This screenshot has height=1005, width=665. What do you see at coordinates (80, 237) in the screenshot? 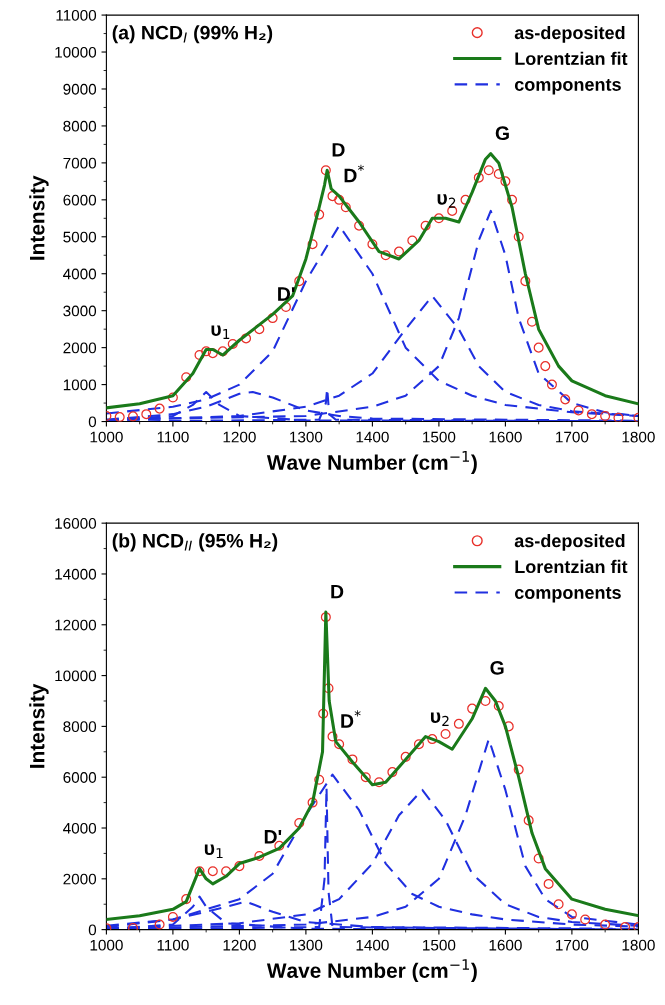
I see `y-tick-label: 5000` at bounding box center [80, 237].